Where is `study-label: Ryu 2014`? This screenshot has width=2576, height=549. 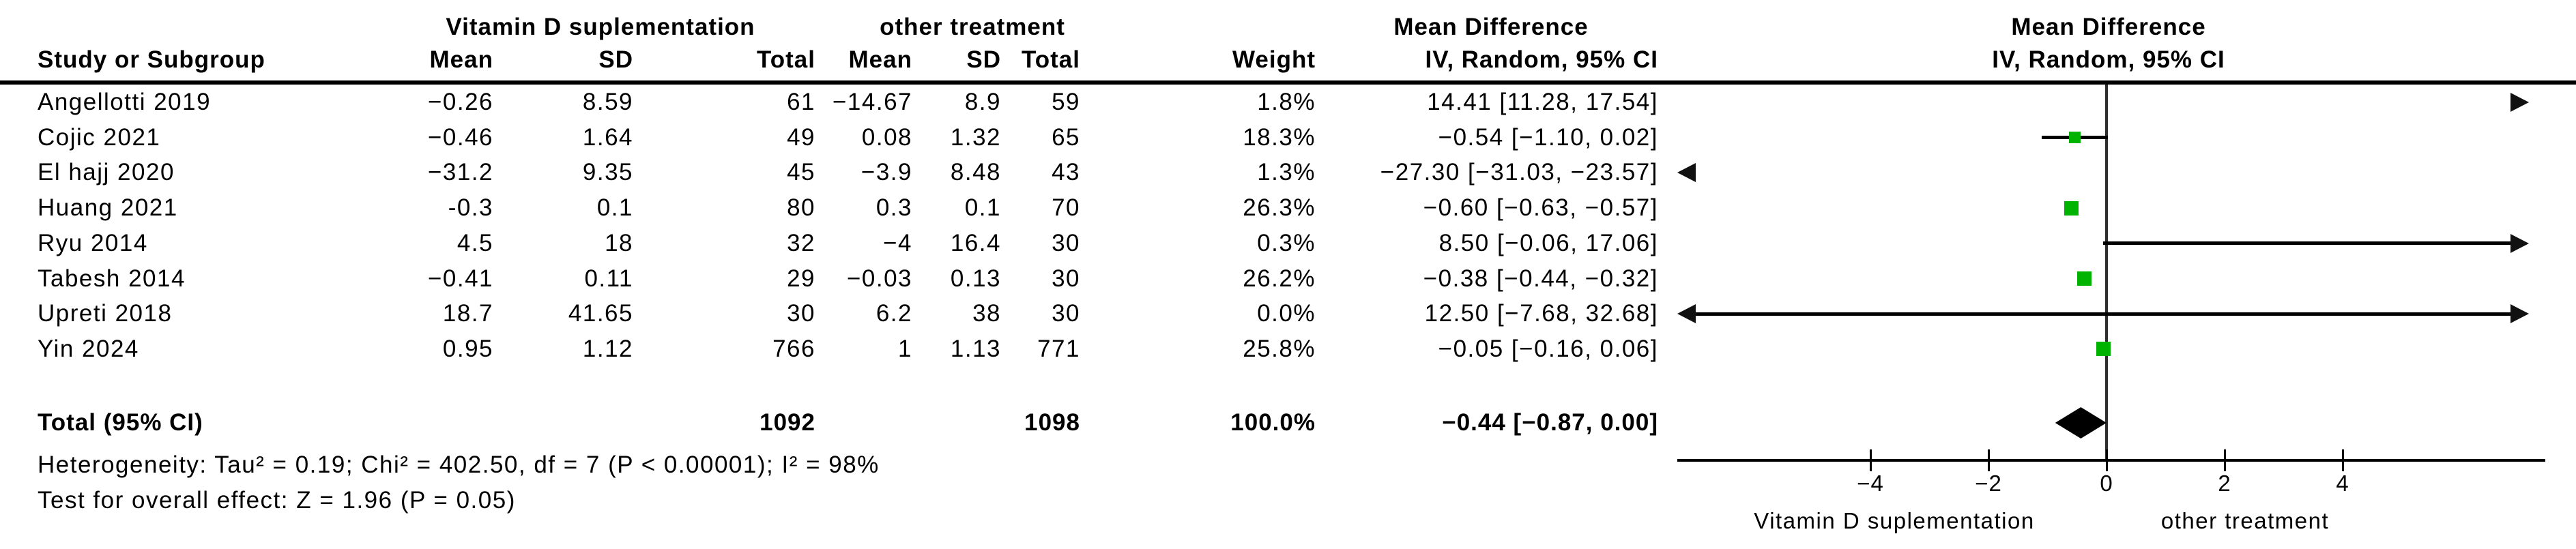 study-label: Ryu 2014 is located at coordinates (93, 243).